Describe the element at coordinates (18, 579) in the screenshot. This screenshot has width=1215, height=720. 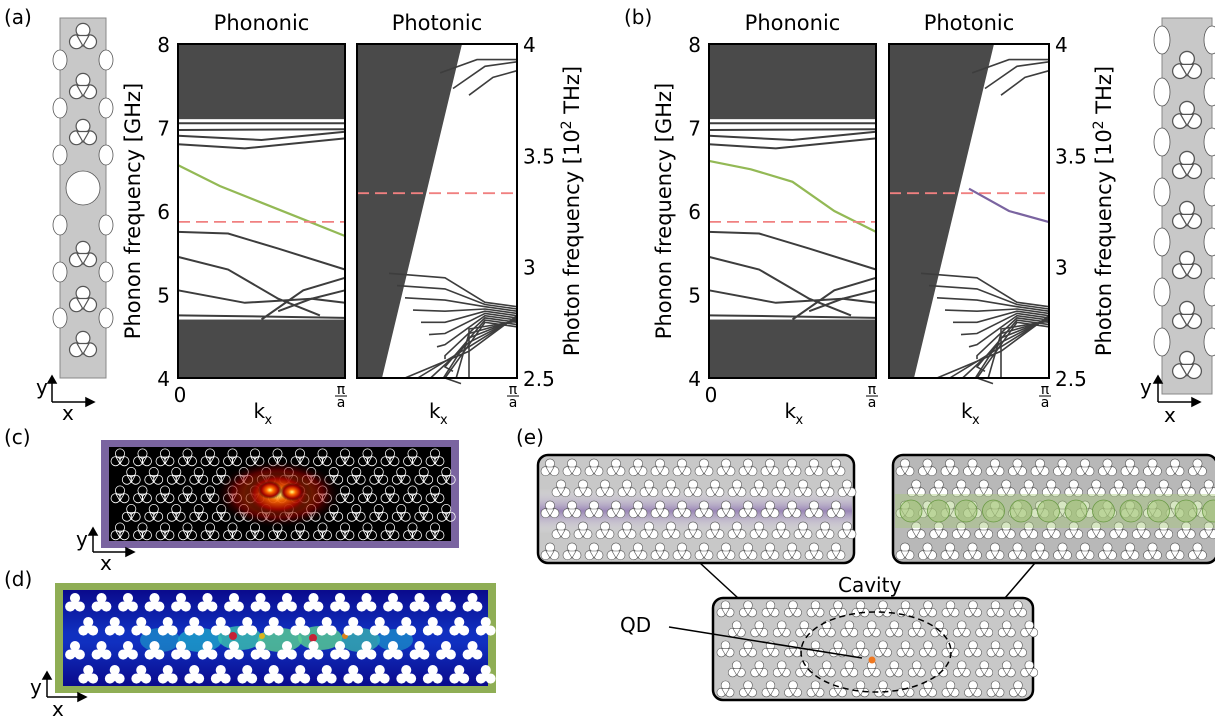
I see `panel-label-d: (d)` at that location.